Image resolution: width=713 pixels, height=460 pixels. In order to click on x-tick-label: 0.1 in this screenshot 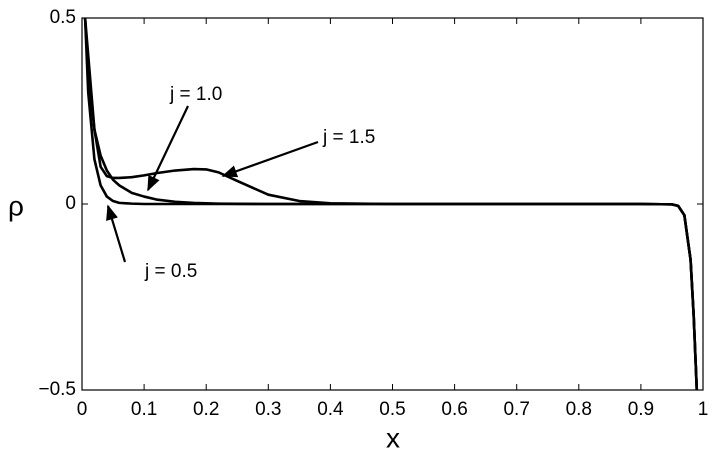, I will do `click(144, 409)`.